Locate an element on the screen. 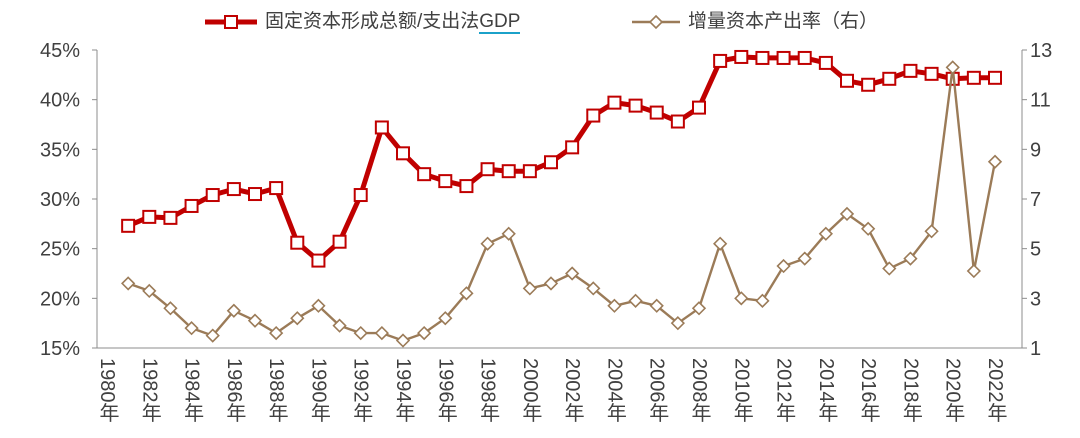 Image resolution: width=1080 pixels, height=438 pixels. legend-label-icor: 增量资本产出率（右） is located at coordinates (783, 21).